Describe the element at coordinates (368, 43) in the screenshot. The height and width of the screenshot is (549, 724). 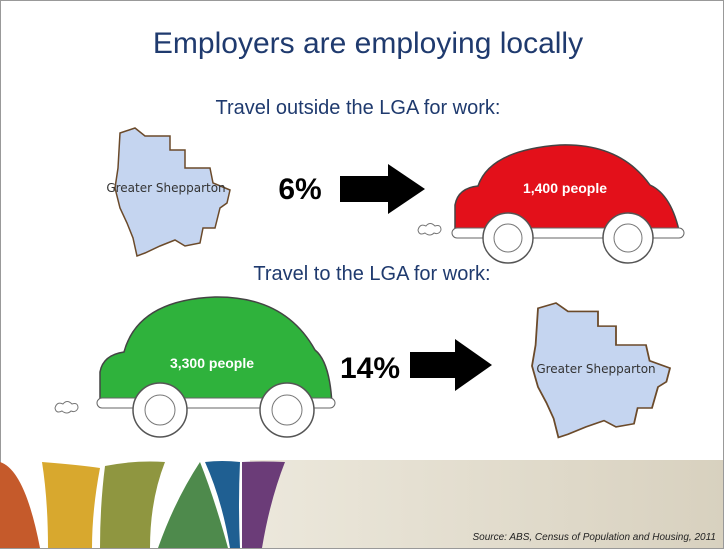
I see `title: Employers are employing locally` at that location.